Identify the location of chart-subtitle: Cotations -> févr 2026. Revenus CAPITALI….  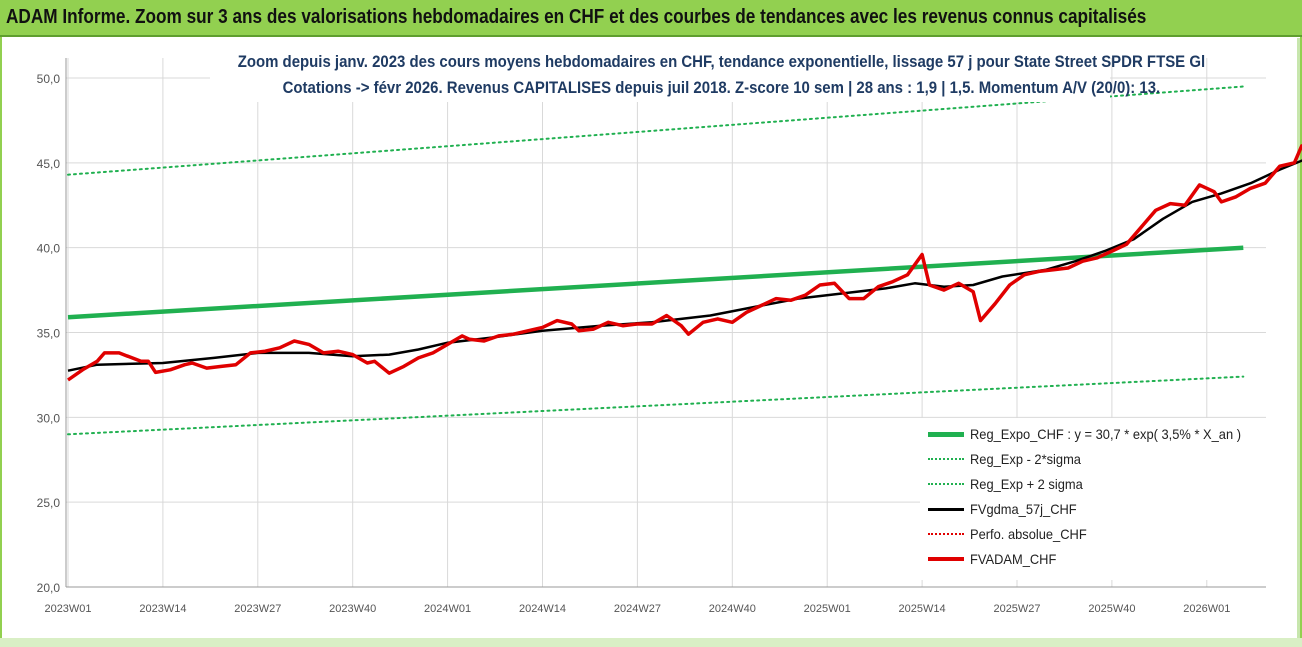
(721, 87).